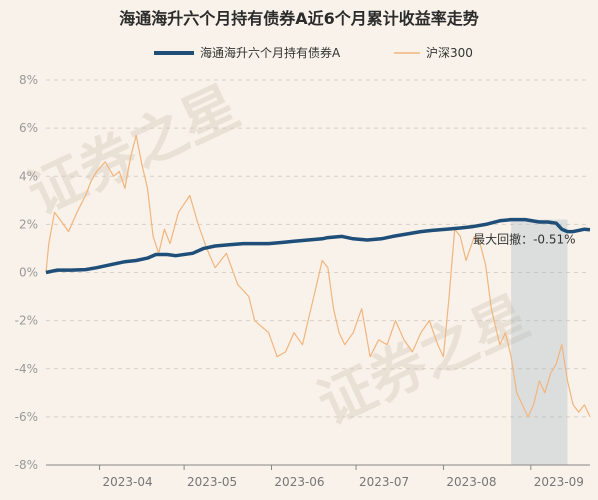 This screenshot has width=598, height=500. Describe the element at coordinates (28, 224) in the screenshot. I see `y-tick-label: 2%` at that location.